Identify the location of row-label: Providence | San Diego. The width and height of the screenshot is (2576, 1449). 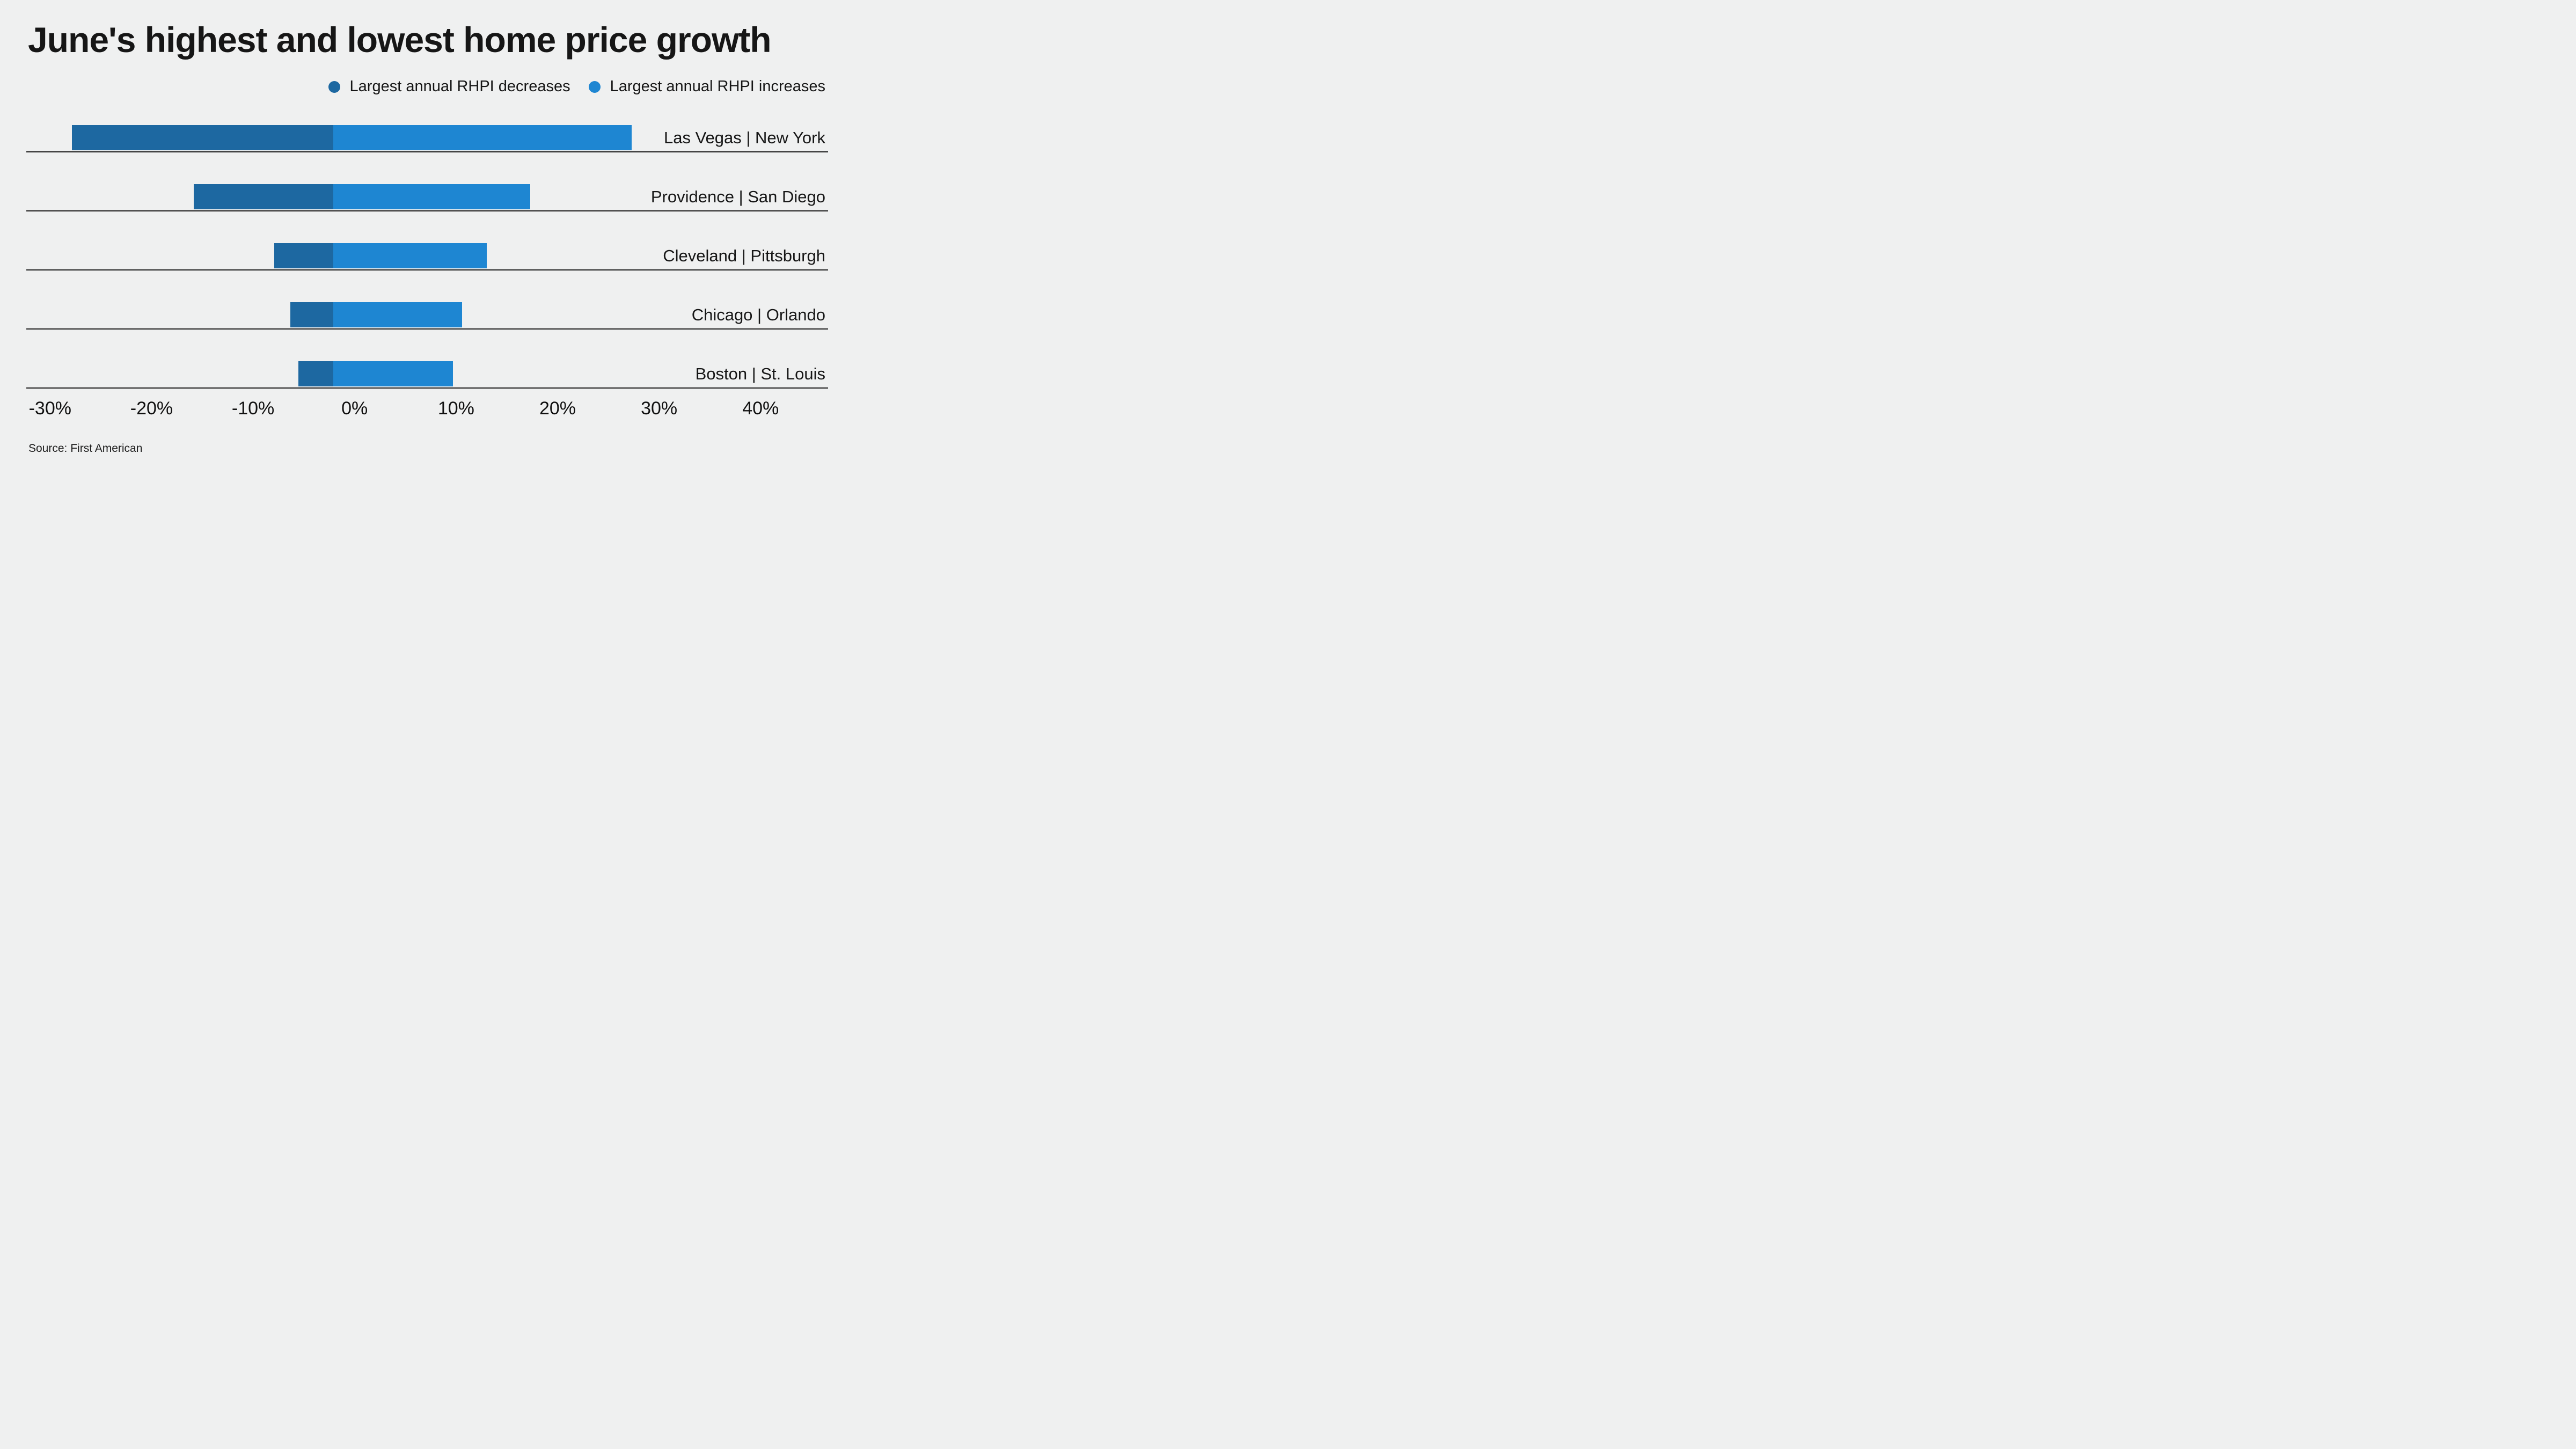
(737, 196).